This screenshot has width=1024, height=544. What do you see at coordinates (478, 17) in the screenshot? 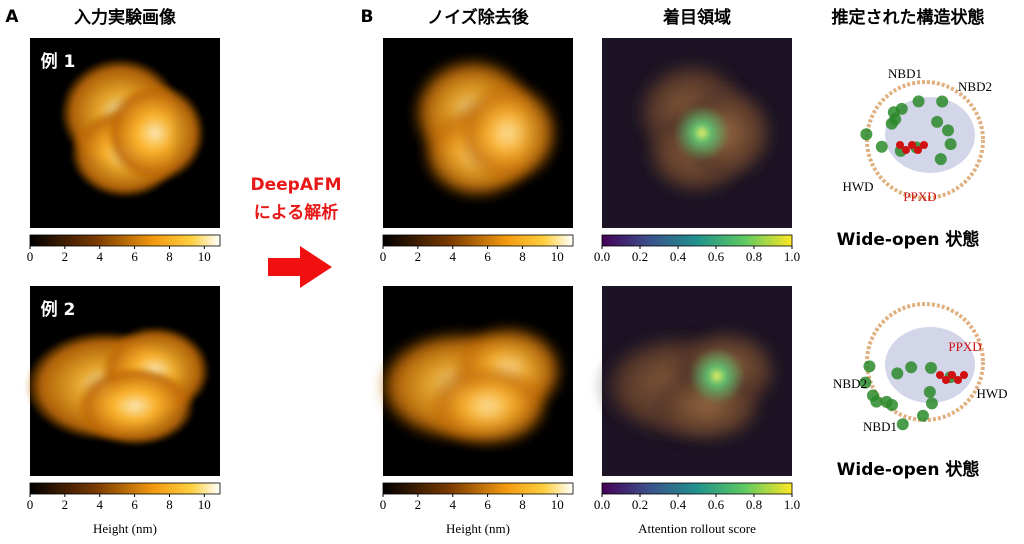
I see `label: ノイズ除去後` at bounding box center [478, 17].